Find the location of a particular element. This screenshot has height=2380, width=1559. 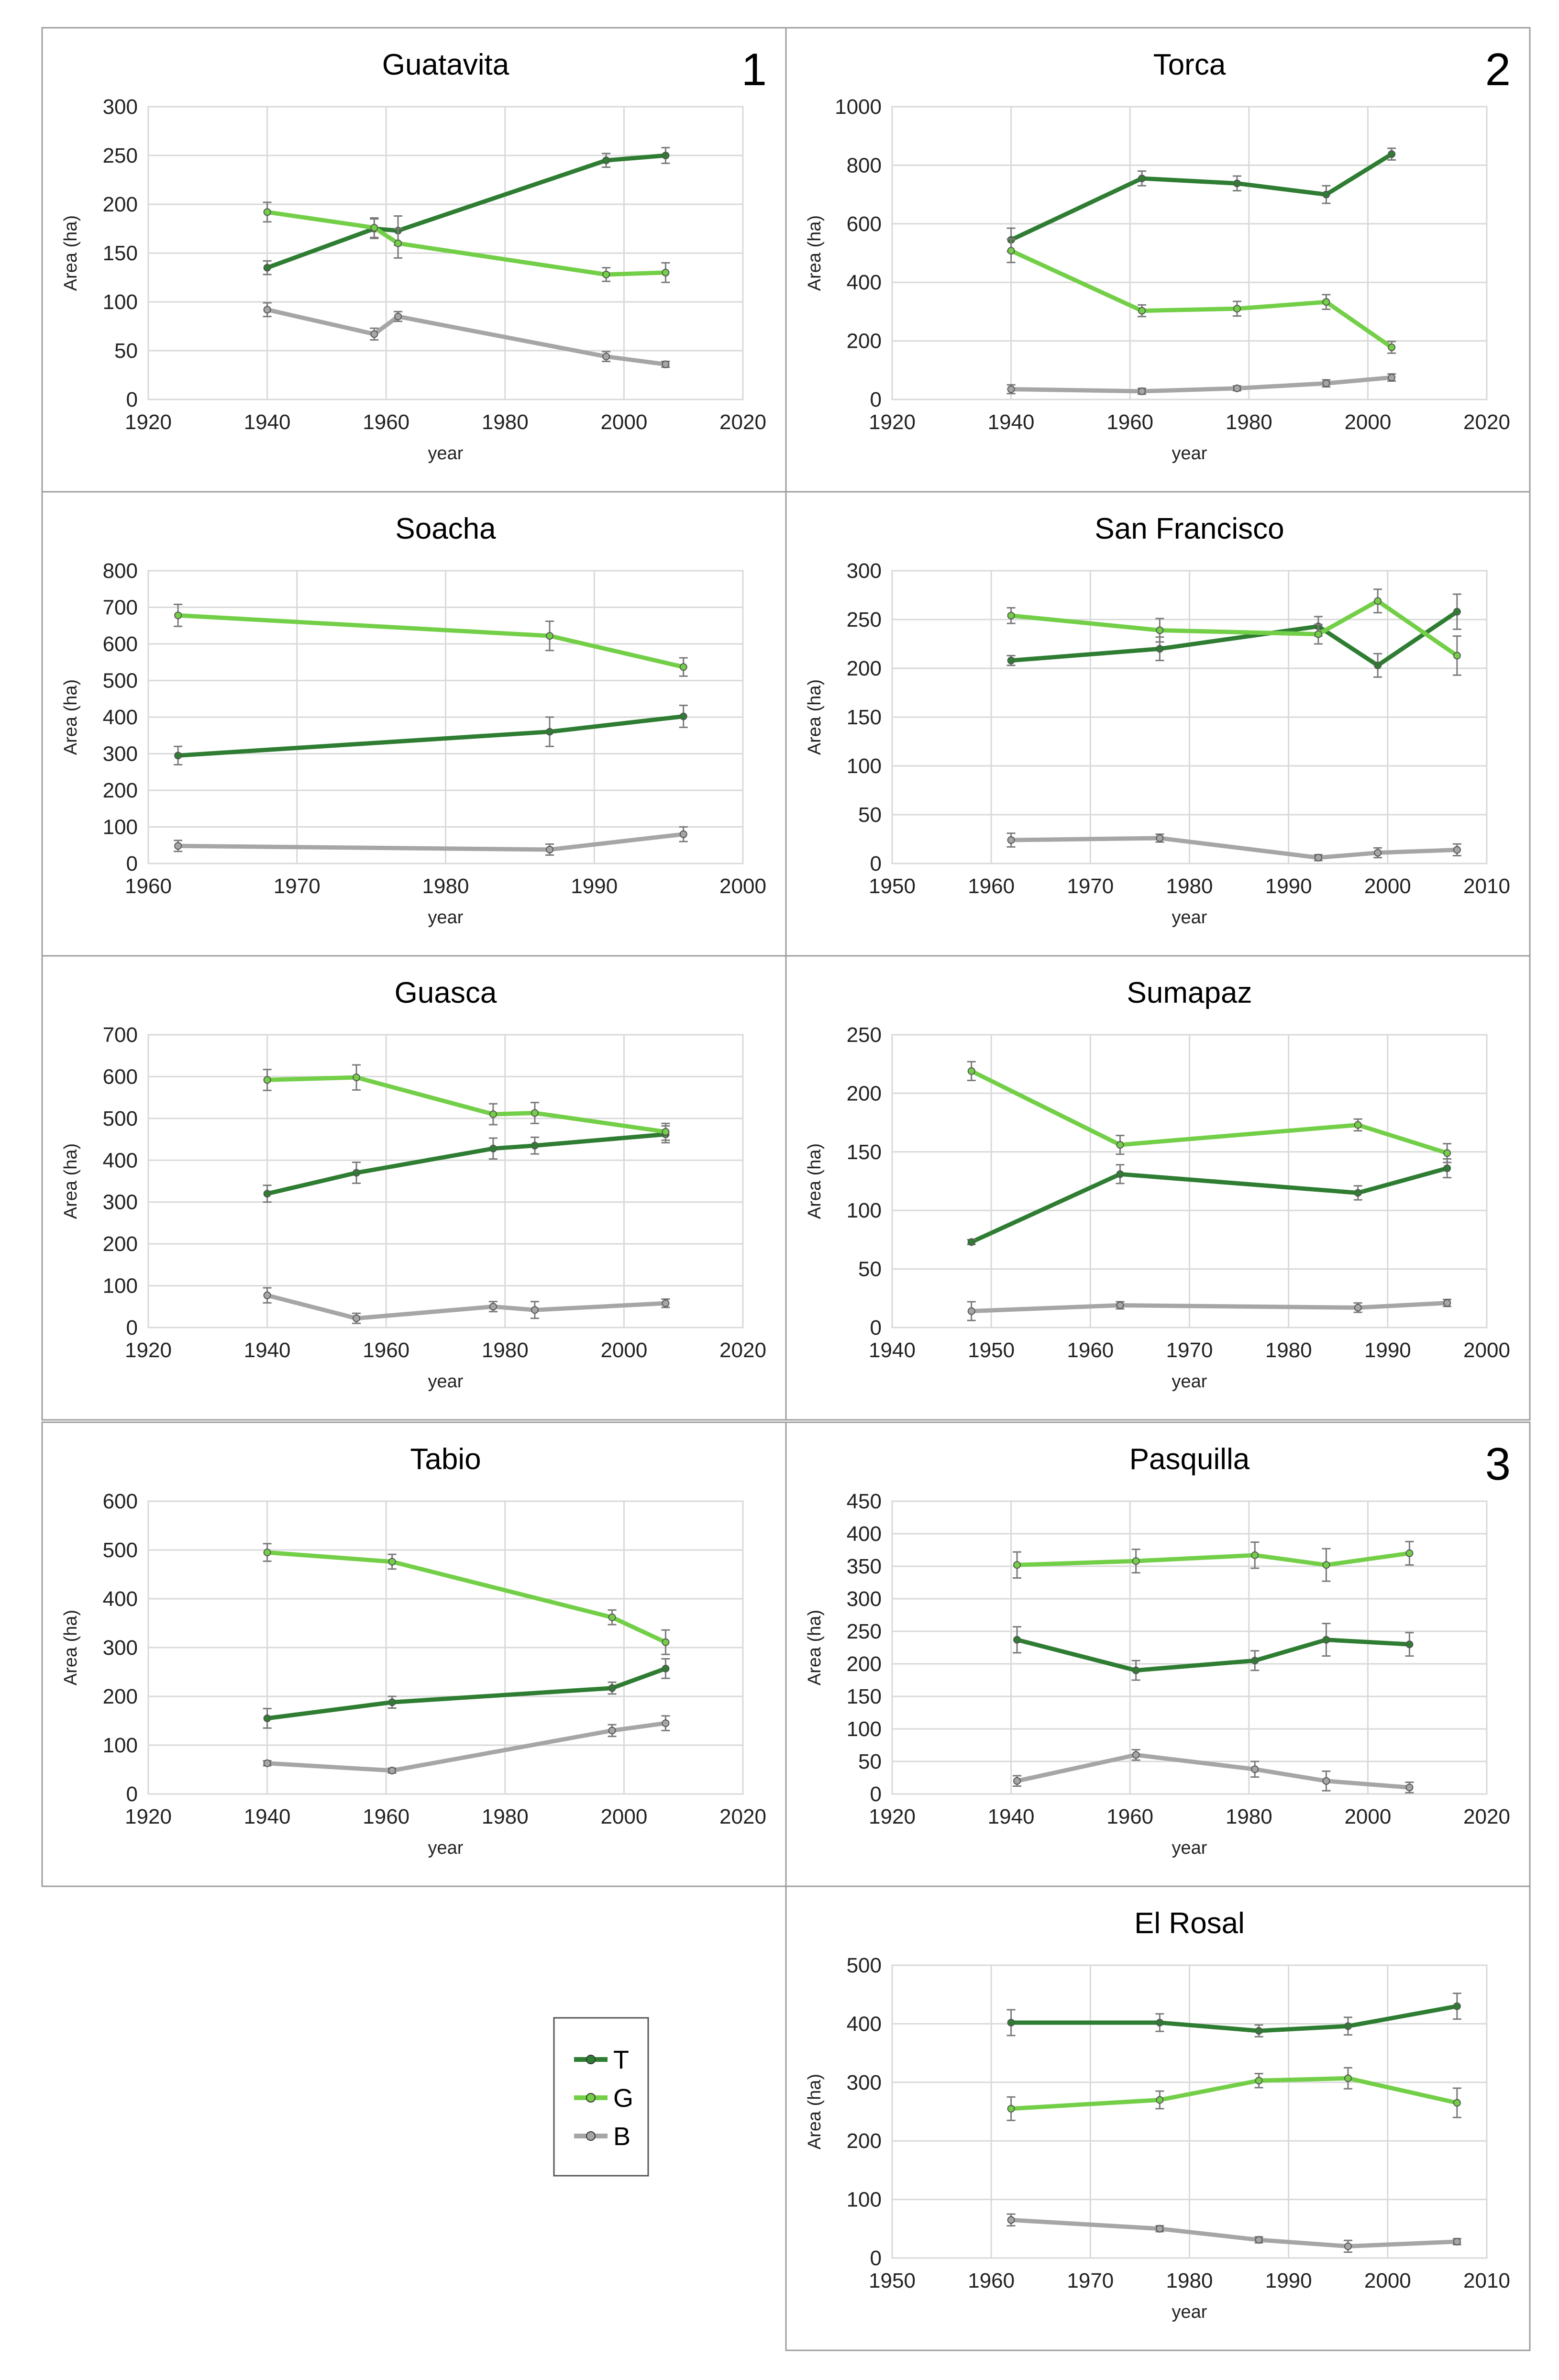

legend-entry-B: B is located at coordinates (602, 2136).